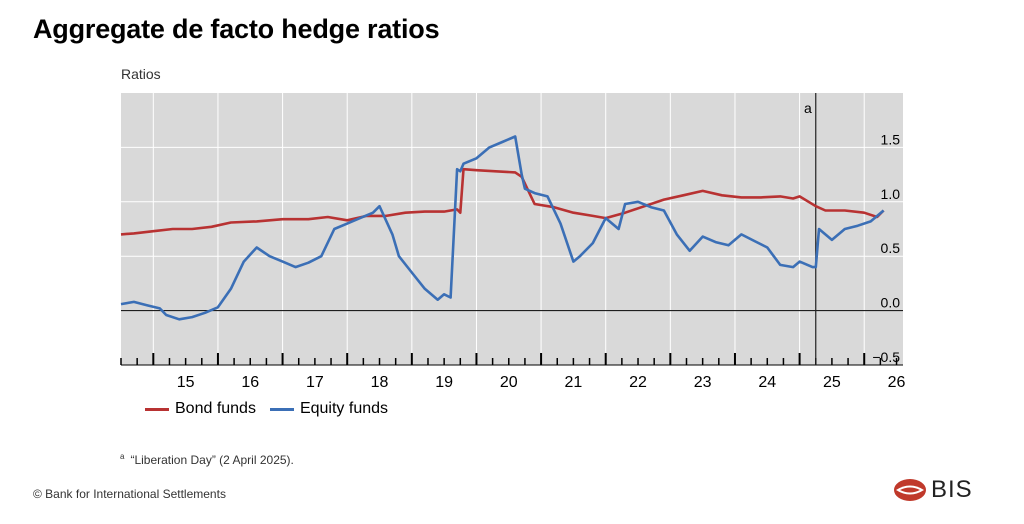 Image resolution: width=1024 pixels, height=524 pixels. I want to click on y-tick-label: −0.5, so click(886, 357).